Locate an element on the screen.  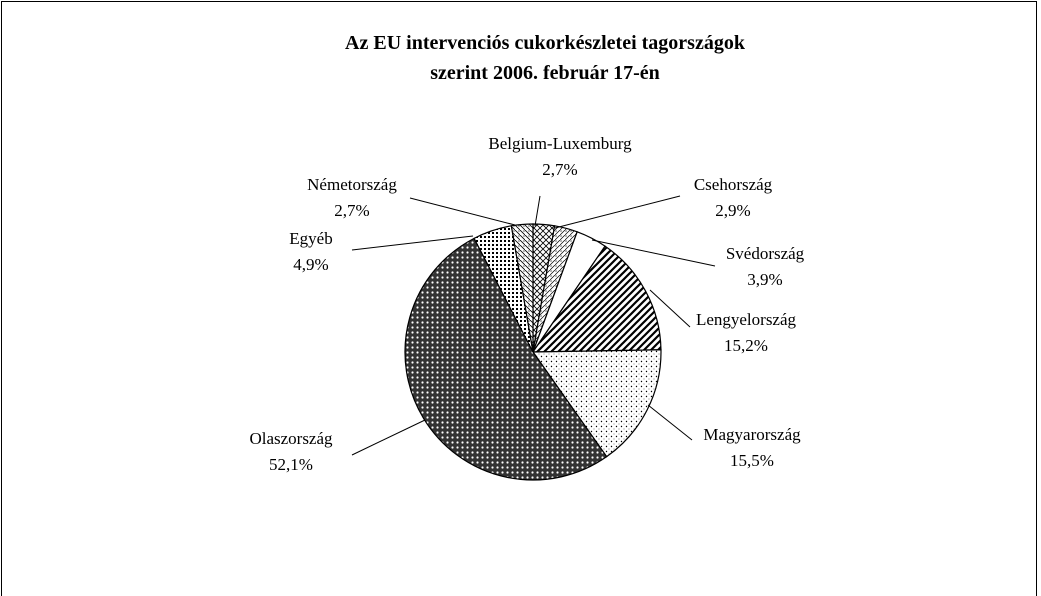
slice-value-label: 2,9% is located at coordinates (732, 210).